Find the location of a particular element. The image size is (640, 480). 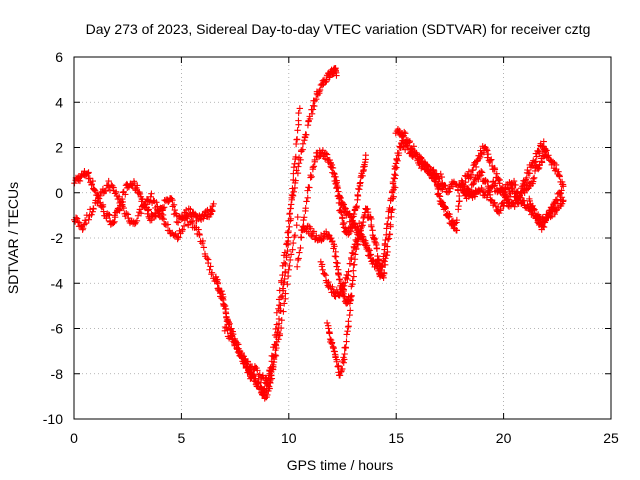

series-track-j is located at coordinates (479, 171).